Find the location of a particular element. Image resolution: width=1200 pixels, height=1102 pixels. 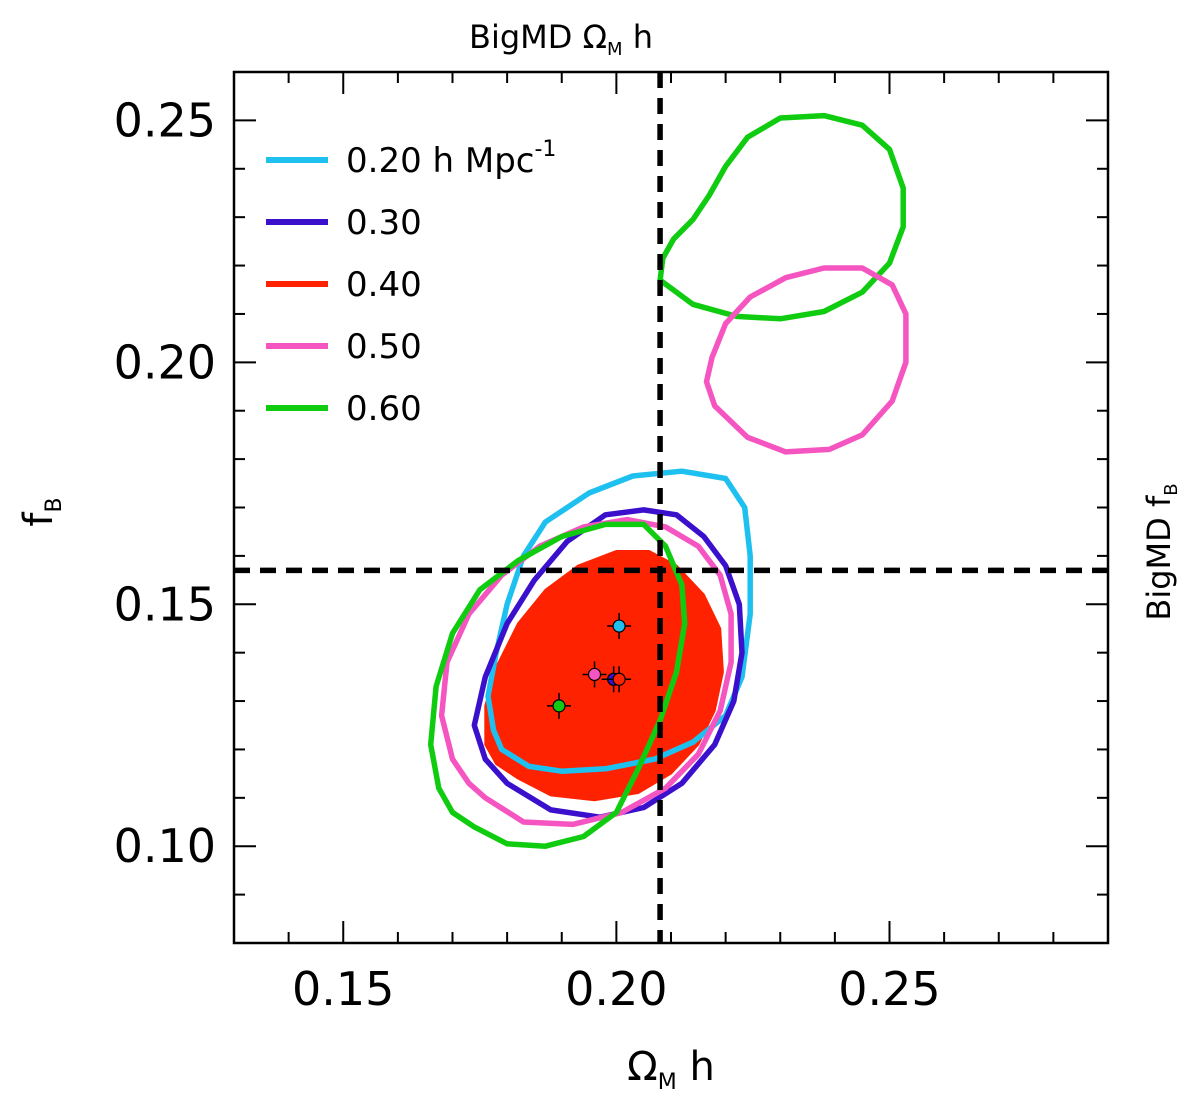

legend-item-0-60-text: 0.60 is located at coordinates (384, 409).